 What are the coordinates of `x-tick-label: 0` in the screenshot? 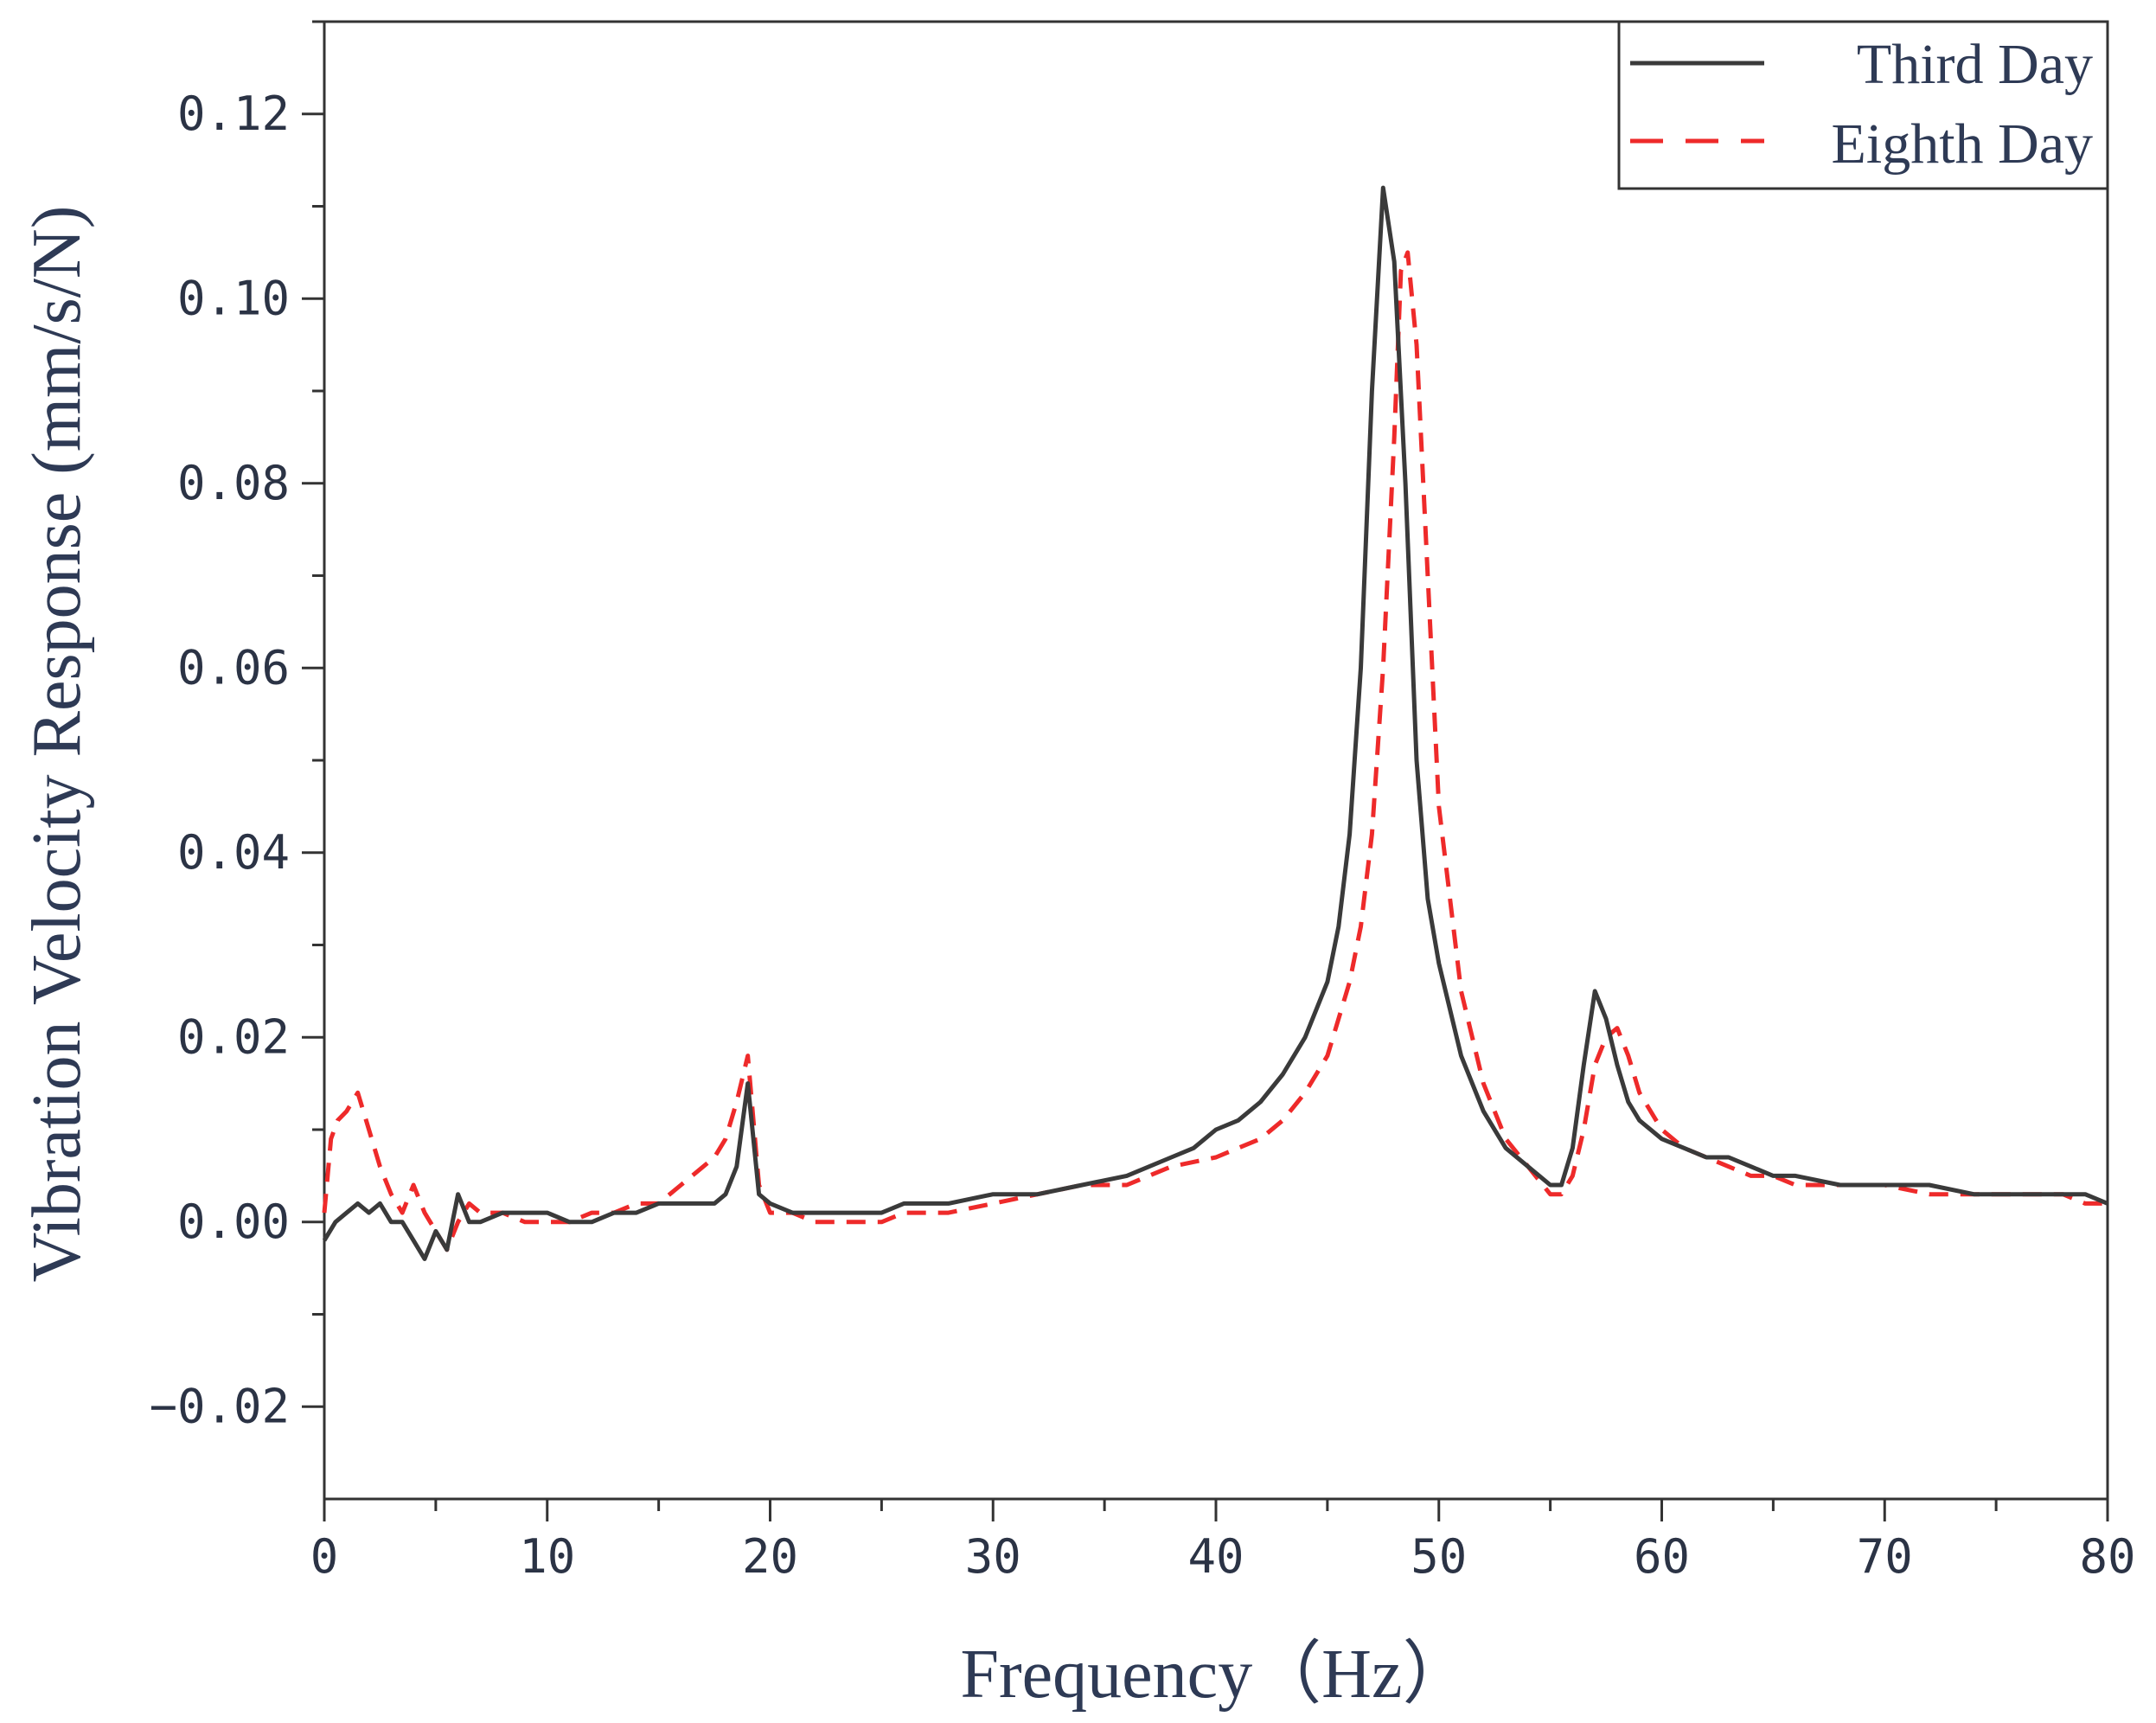 It's located at (325, 1556).